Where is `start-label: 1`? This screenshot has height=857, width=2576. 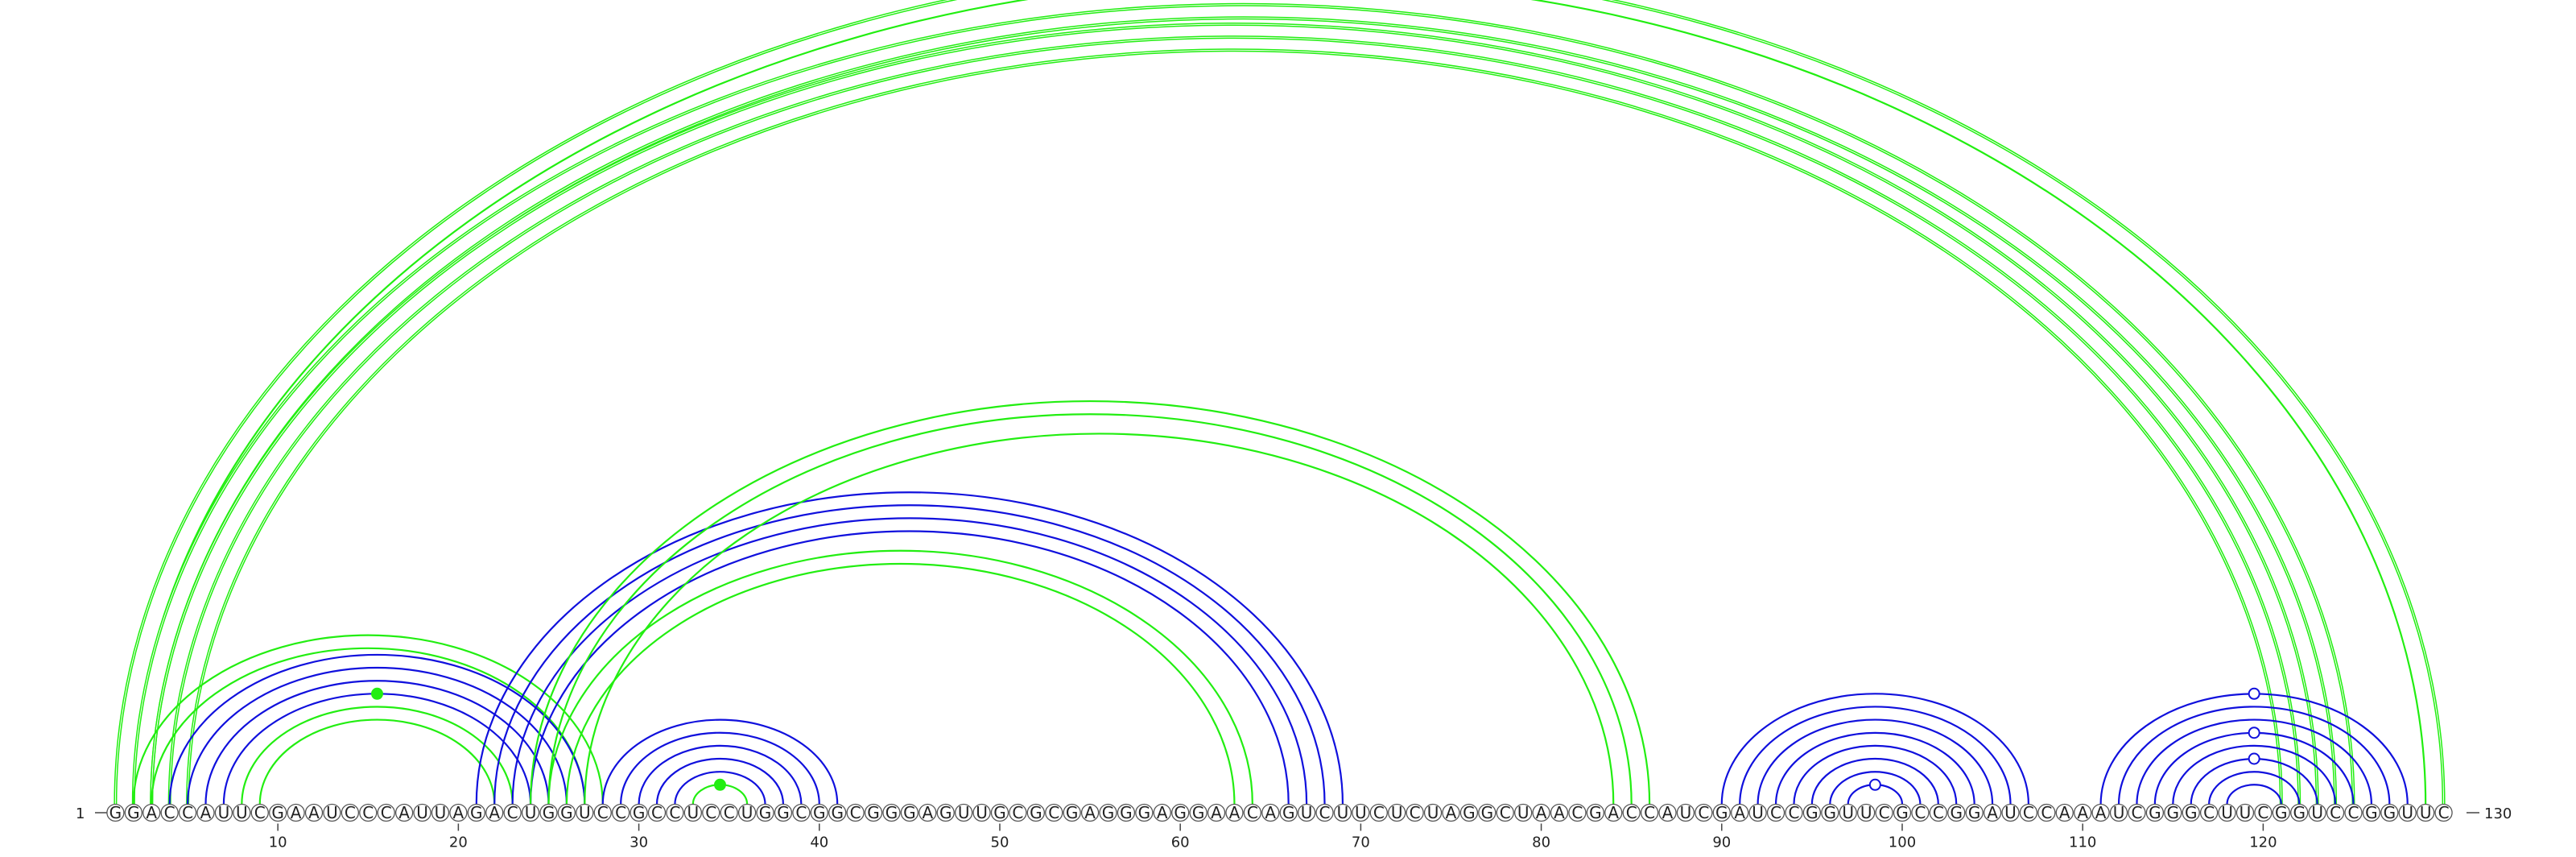
start-label: 1 is located at coordinates (80, 813).